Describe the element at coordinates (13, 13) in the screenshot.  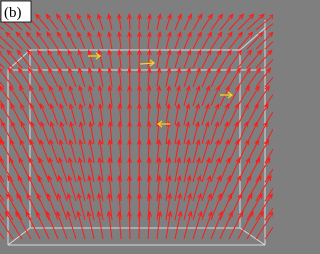
I see `panel-label: (b)` at that location.